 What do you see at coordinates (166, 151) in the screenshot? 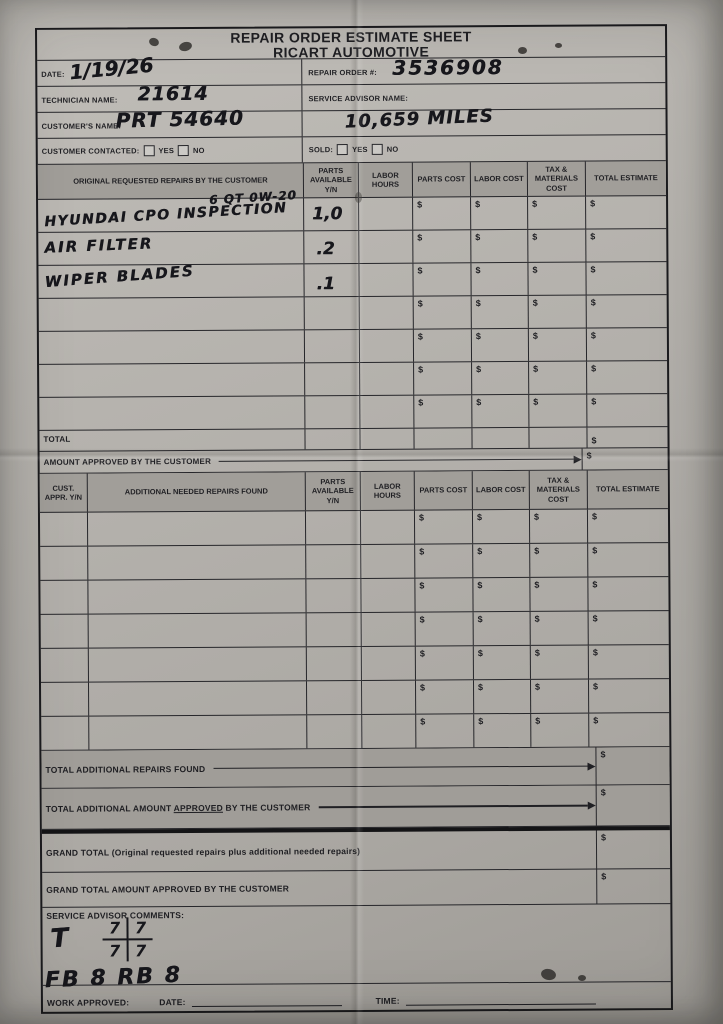
I see `contacted-yes-label: YES` at bounding box center [166, 151].